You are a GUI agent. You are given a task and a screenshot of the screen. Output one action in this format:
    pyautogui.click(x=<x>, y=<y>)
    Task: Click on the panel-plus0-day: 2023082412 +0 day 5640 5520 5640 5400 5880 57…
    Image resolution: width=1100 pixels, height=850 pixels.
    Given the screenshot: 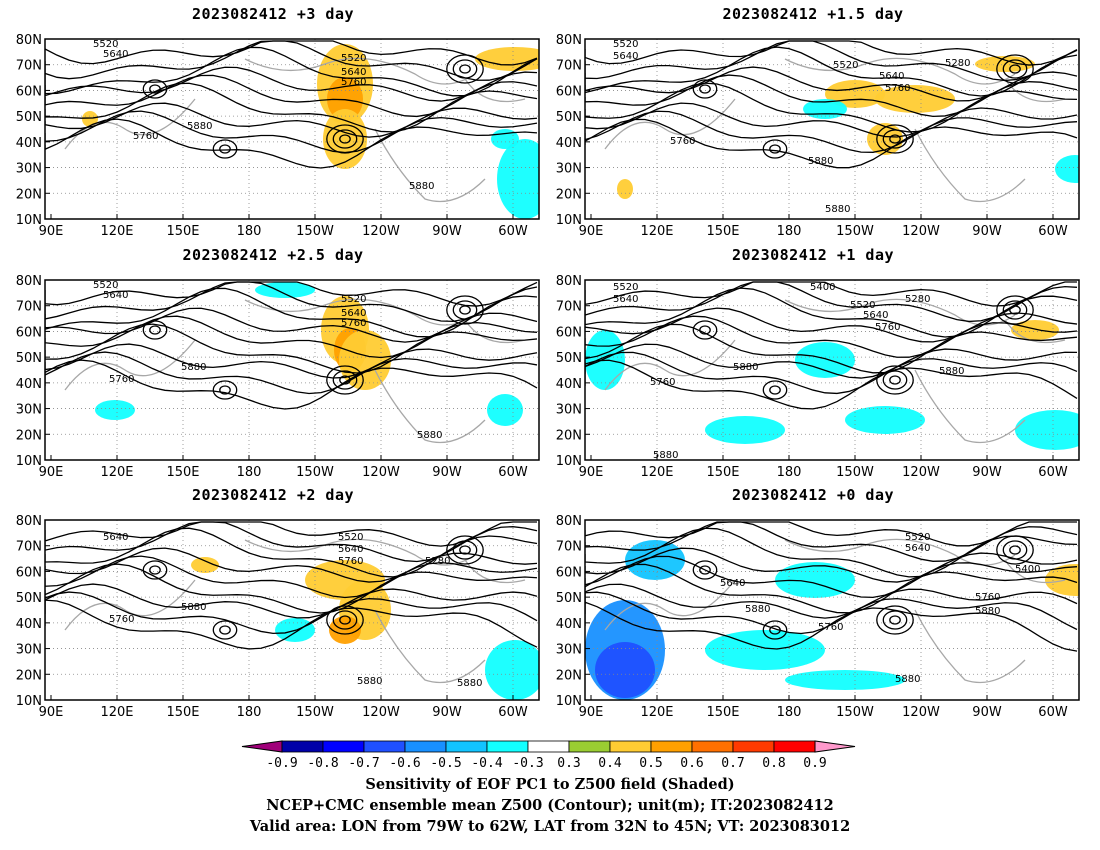 What is the action you would take?
    pyautogui.click(x=813, y=606)
    